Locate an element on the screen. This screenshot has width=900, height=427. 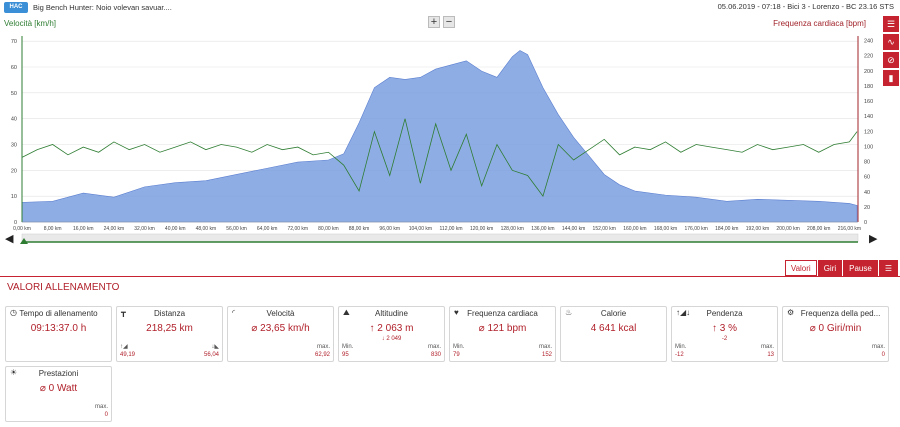
list-icon: ☰ is located at coordinates (891, 24).